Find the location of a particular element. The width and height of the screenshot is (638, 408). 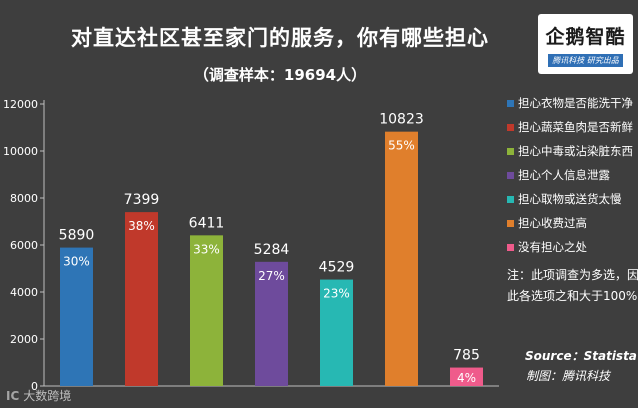

source-label: Source：Statista is located at coordinates (581, 356).